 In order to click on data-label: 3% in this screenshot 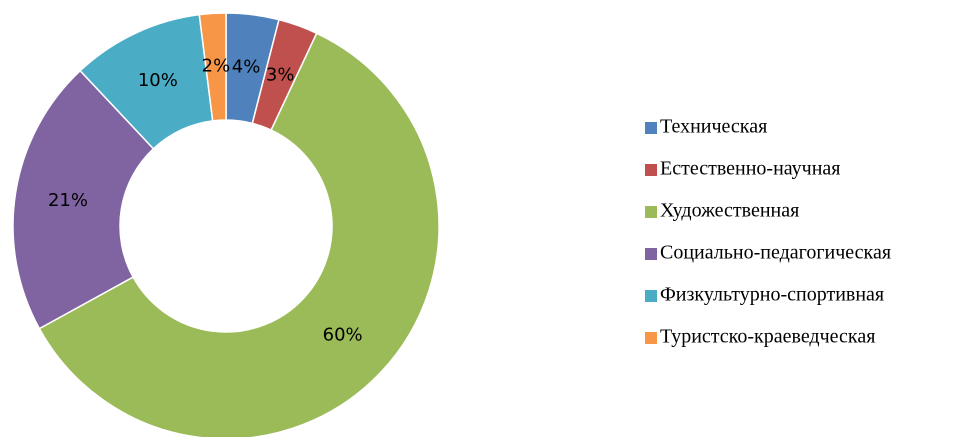, I will do `click(280, 74)`.